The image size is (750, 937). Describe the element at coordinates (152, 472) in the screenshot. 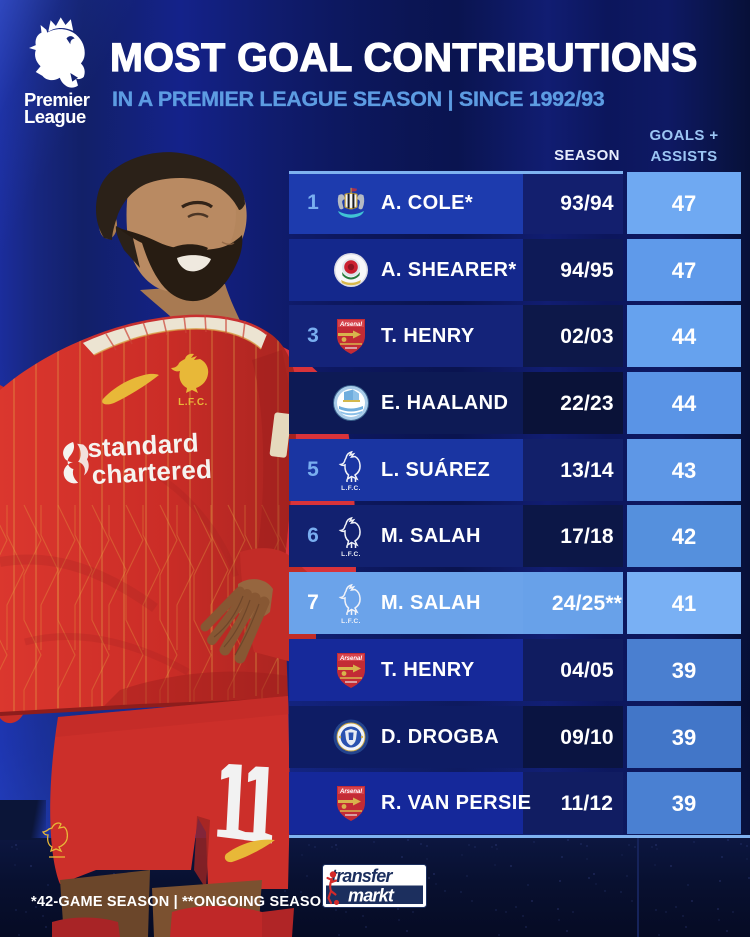

I see `svg-text: chartered` at that location.